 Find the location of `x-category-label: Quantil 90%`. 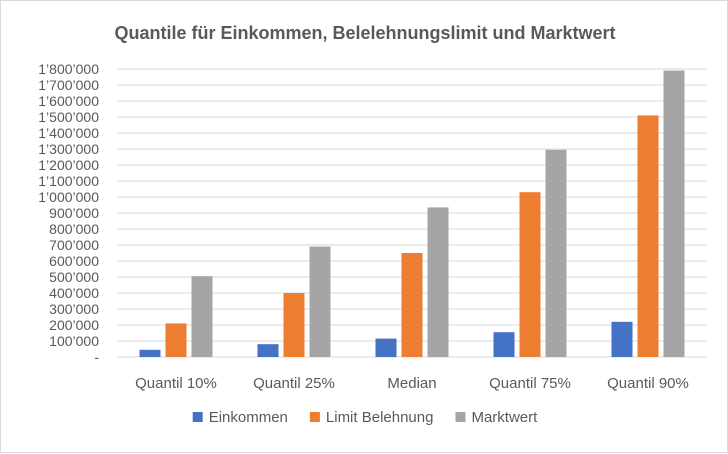

x-category-label: Quantil 90% is located at coordinates (648, 383).